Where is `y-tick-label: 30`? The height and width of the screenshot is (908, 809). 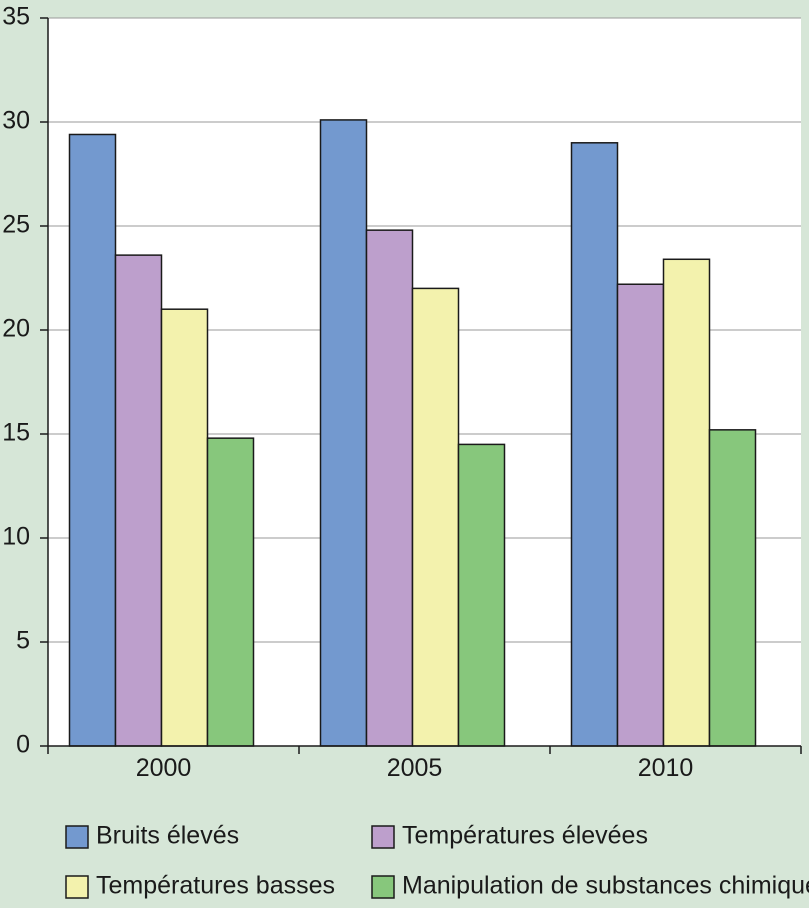
y-tick-label: 30 is located at coordinates (16, 121).